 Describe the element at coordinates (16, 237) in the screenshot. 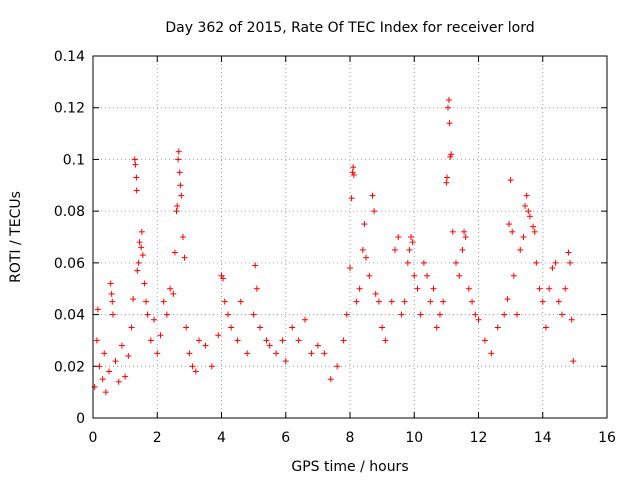

I see `y-axis-title: ROTI / TECUs` at that location.